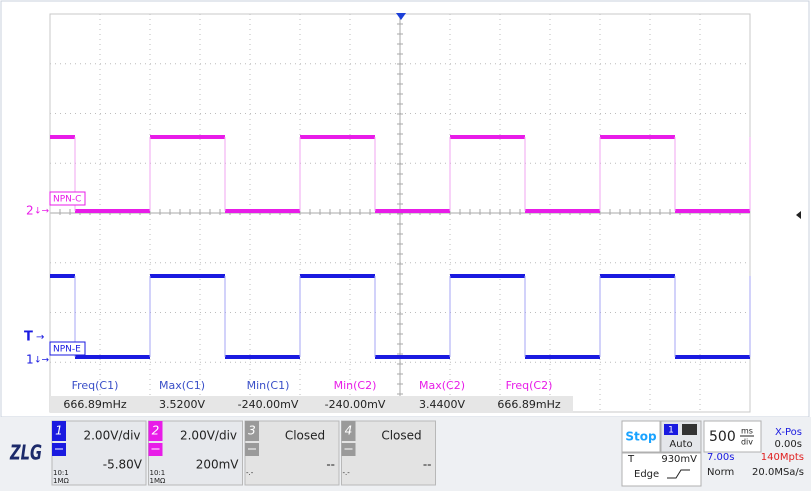 The image size is (811, 495). Describe the element at coordinates (42, 212) in the screenshot. I see `ch2-marker-arrow: ↓→` at that location.